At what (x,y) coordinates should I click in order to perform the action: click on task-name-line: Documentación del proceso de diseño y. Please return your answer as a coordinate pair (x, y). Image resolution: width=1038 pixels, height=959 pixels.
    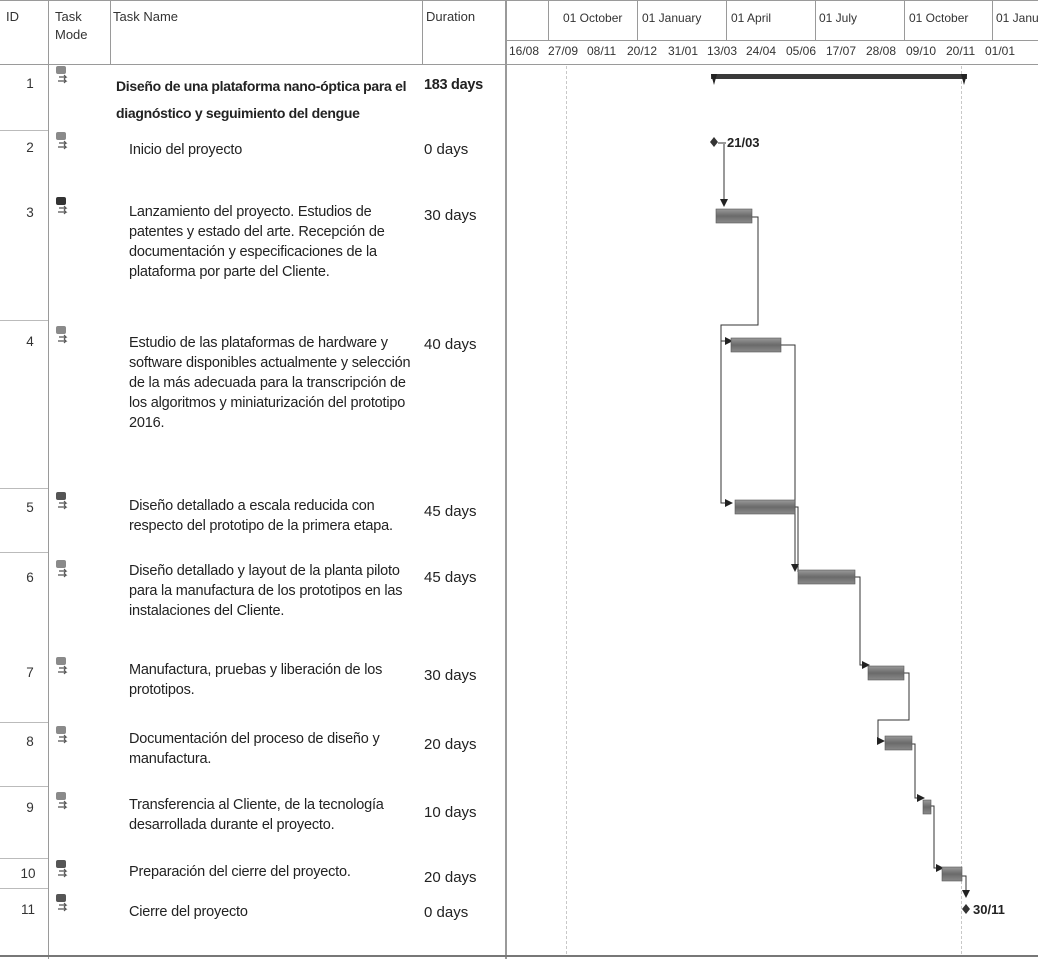
    Looking at the image, I should click on (254, 739).